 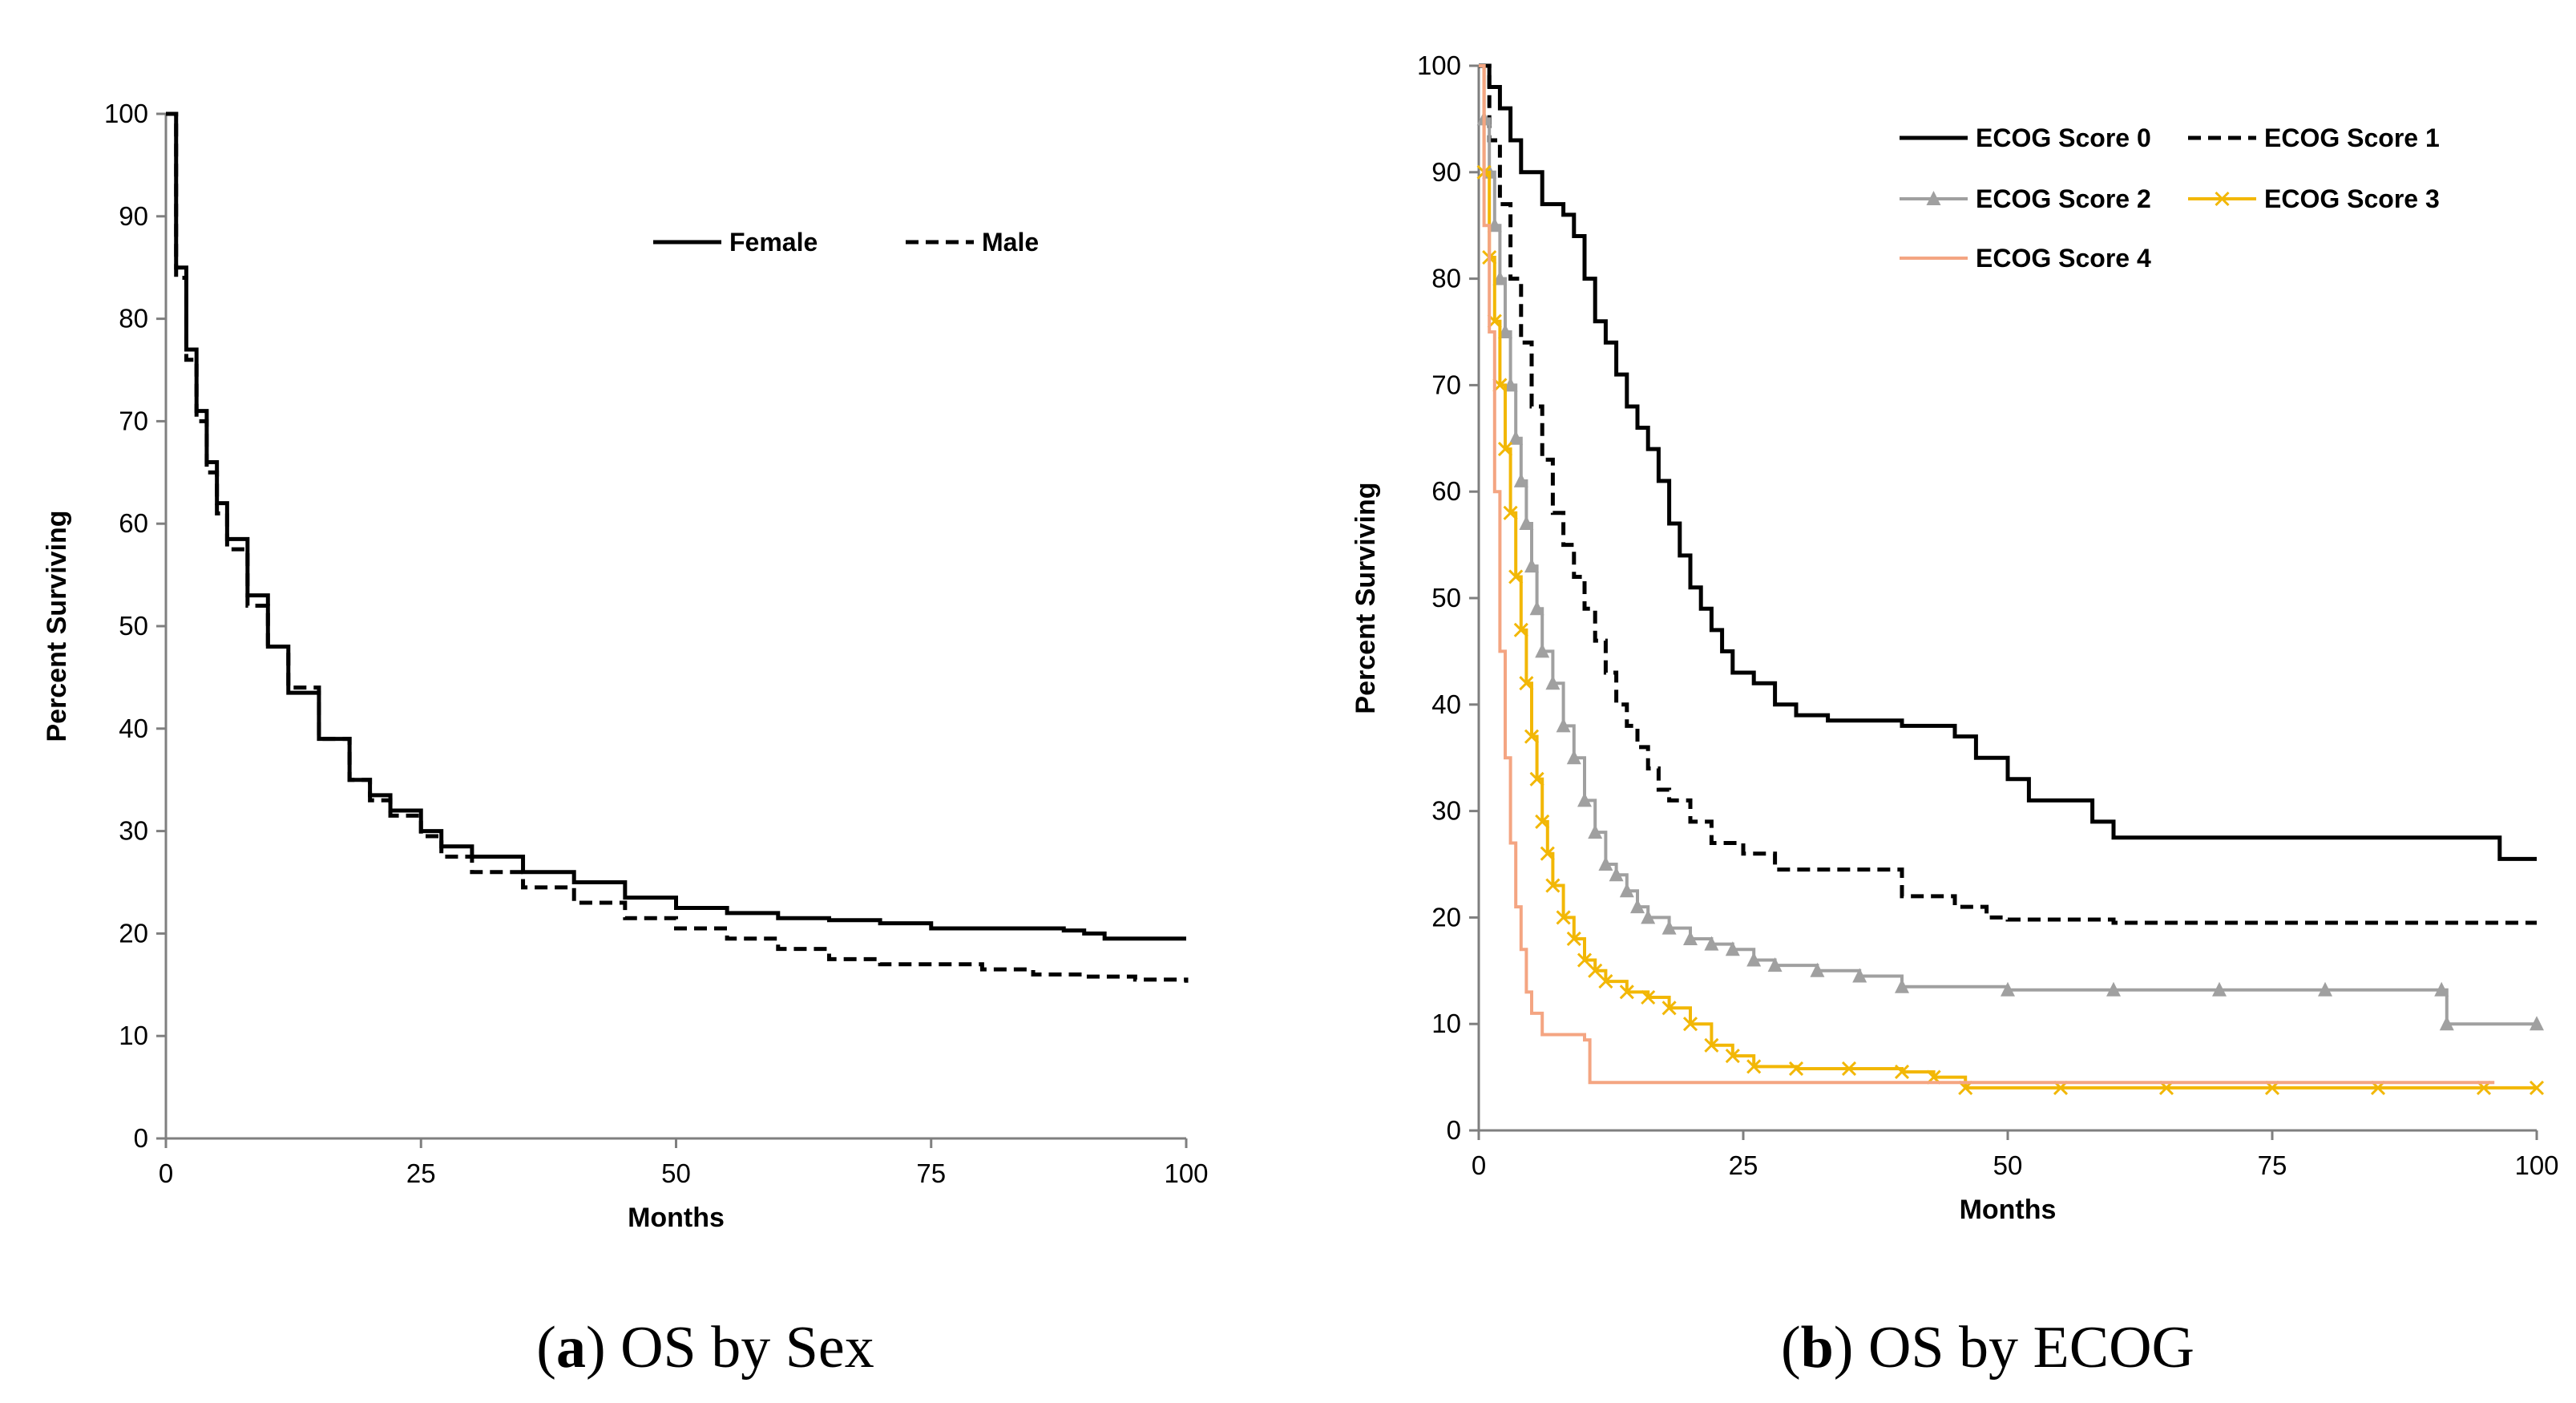 I want to click on y-tick-label-b-0: 0, so click(x=1454, y=1130).